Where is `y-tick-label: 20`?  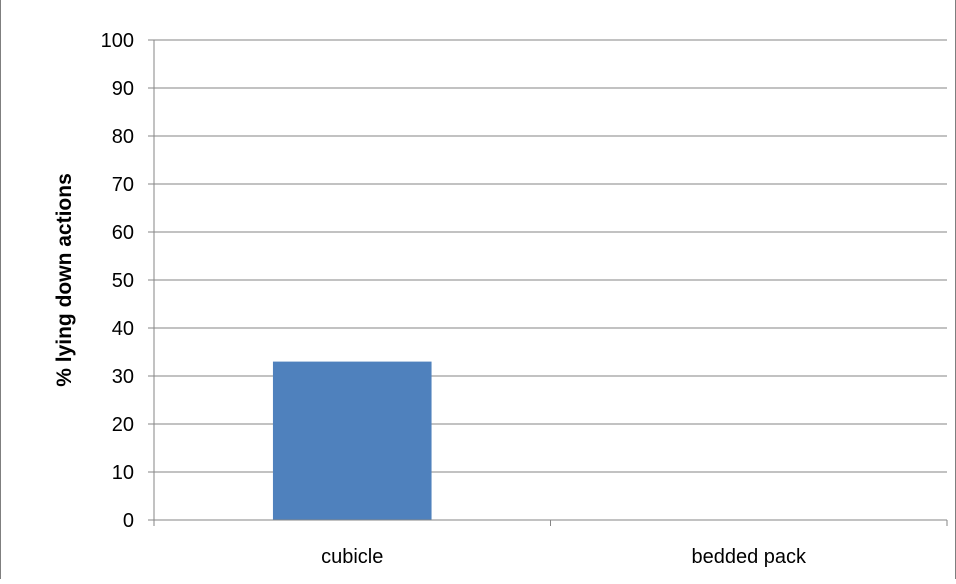
y-tick-label: 20 is located at coordinates (123, 425).